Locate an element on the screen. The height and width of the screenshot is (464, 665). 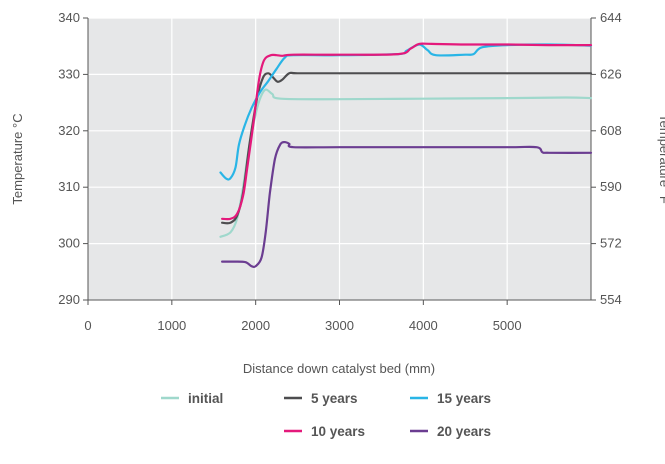
x-tick-label: 4000 is located at coordinates (423, 325).